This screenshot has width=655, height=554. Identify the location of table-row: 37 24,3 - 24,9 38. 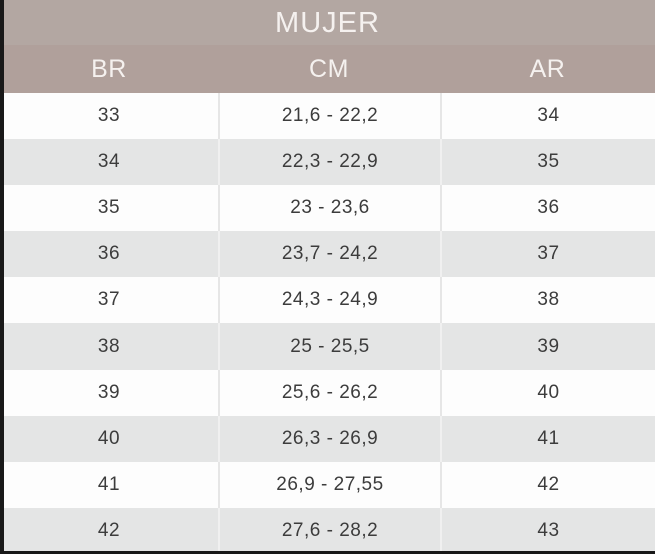
(327, 300).